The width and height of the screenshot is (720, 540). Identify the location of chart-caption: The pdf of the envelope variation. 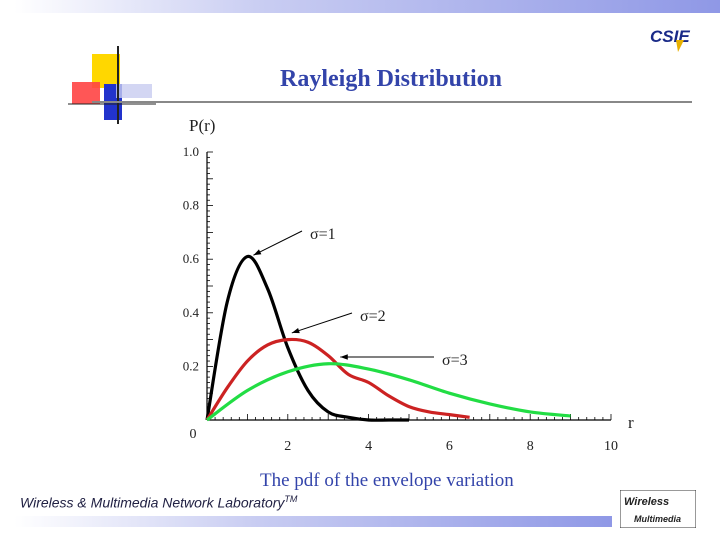
(387, 480).